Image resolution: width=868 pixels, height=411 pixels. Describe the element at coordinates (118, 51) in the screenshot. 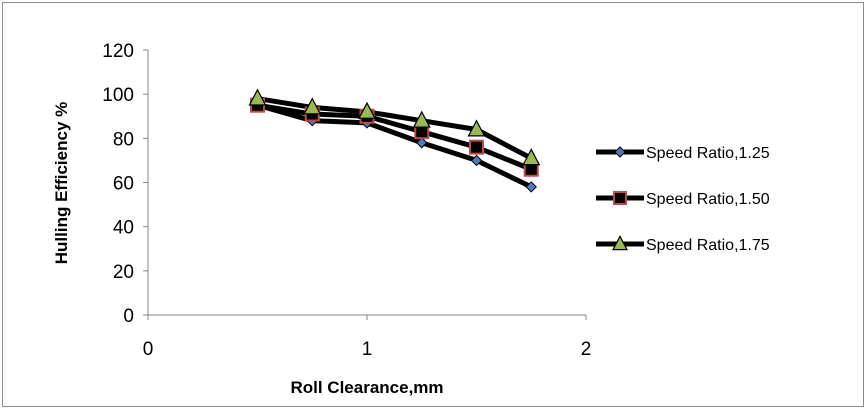

I see `y-tick-label: 120` at that location.